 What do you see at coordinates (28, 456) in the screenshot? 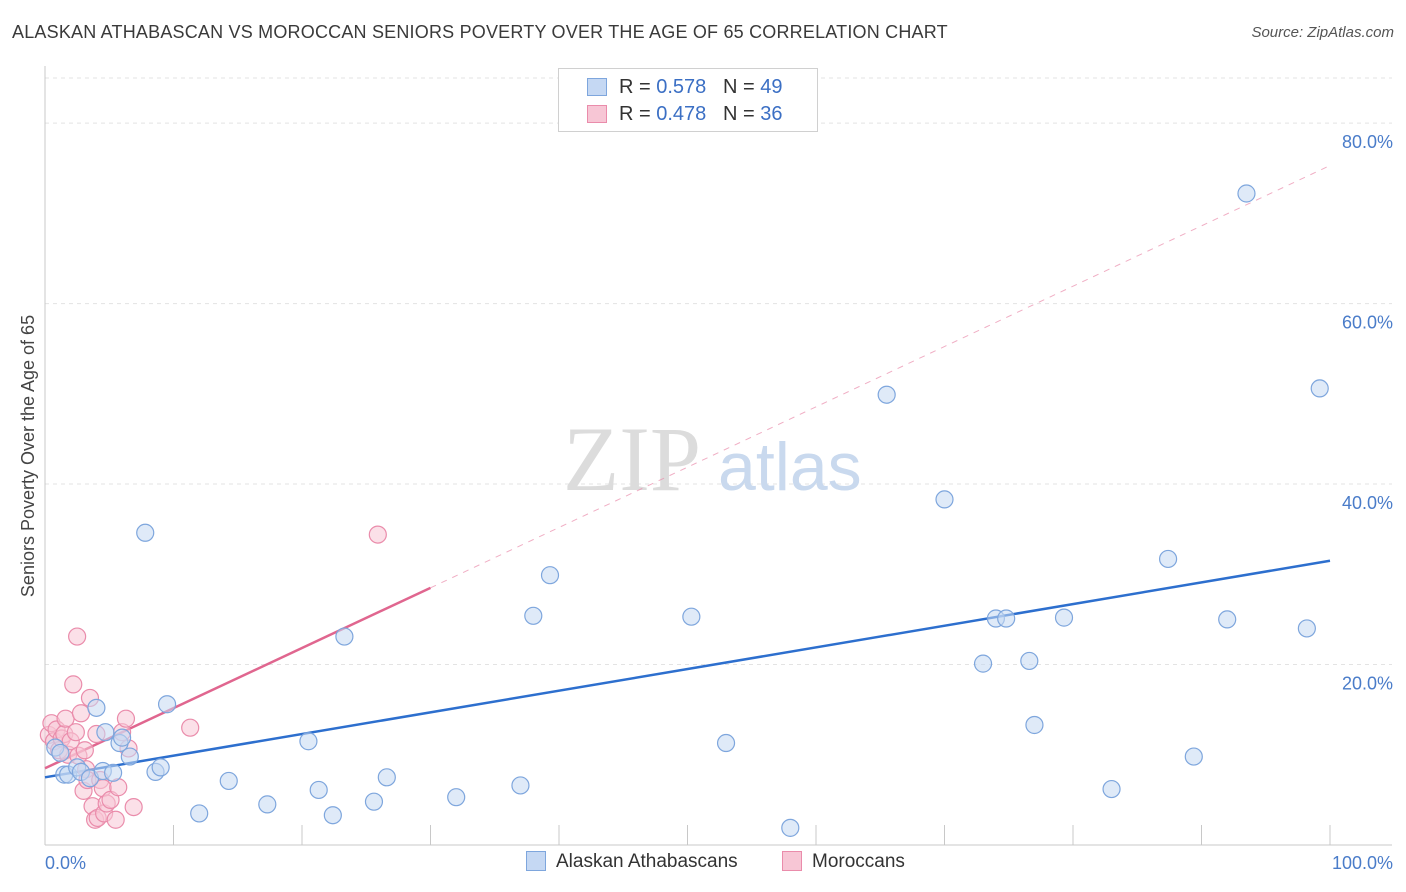
I see `y-axis-label: Seniors Poverty Over the Age of 65` at bounding box center [28, 456].